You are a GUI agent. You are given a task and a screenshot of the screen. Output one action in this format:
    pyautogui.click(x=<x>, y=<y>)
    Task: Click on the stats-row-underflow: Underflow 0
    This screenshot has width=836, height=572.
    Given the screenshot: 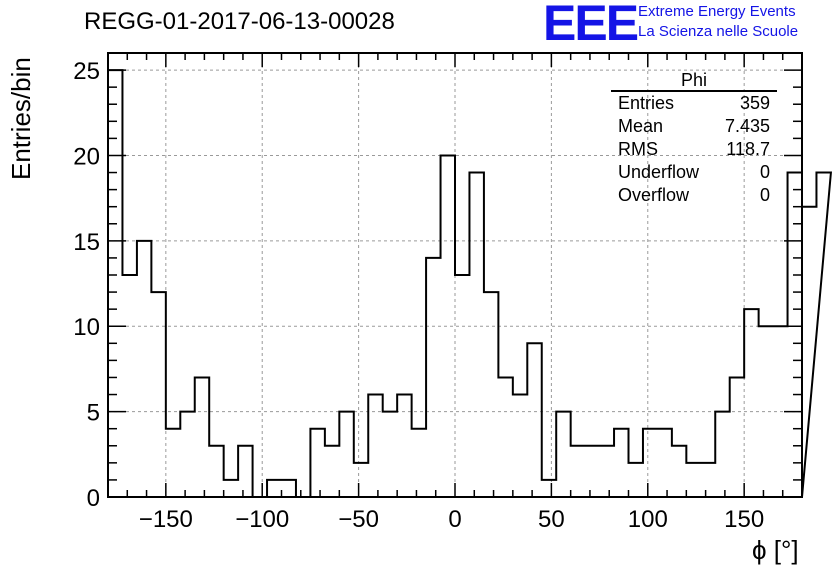 What is the action you would take?
    pyautogui.click(x=694, y=172)
    